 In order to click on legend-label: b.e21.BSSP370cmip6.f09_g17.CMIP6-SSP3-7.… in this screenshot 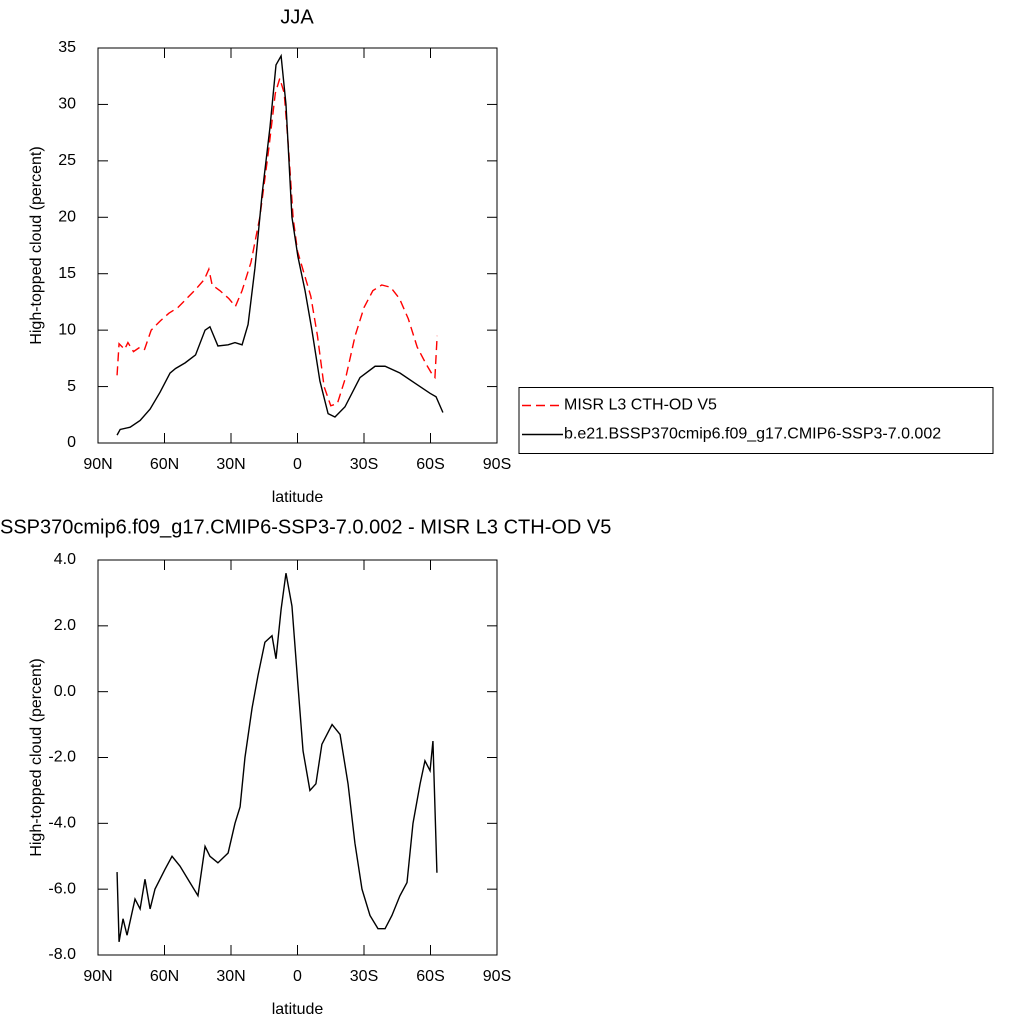, I will do `click(752, 434)`.